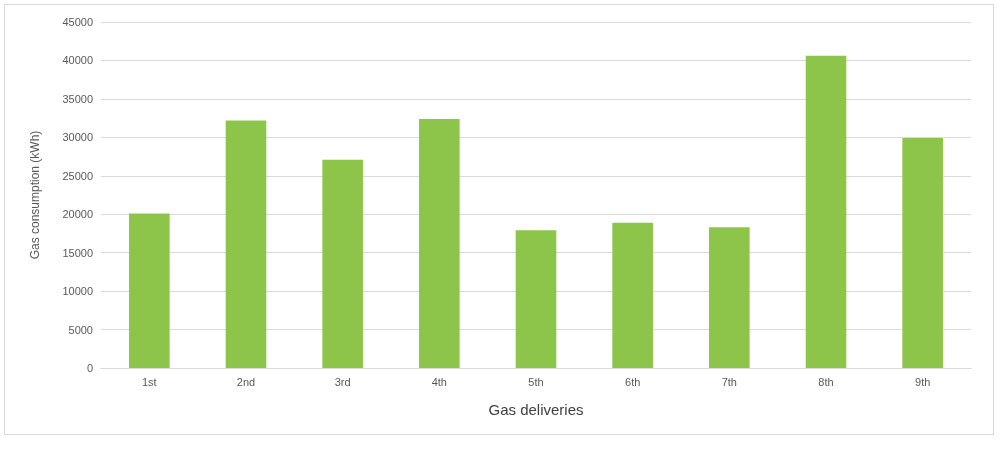 This screenshot has height=449, width=1008. What do you see at coordinates (923, 381) in the screenshot?
I see `x-tick-label: 9th` at bounding box center [923, 381].